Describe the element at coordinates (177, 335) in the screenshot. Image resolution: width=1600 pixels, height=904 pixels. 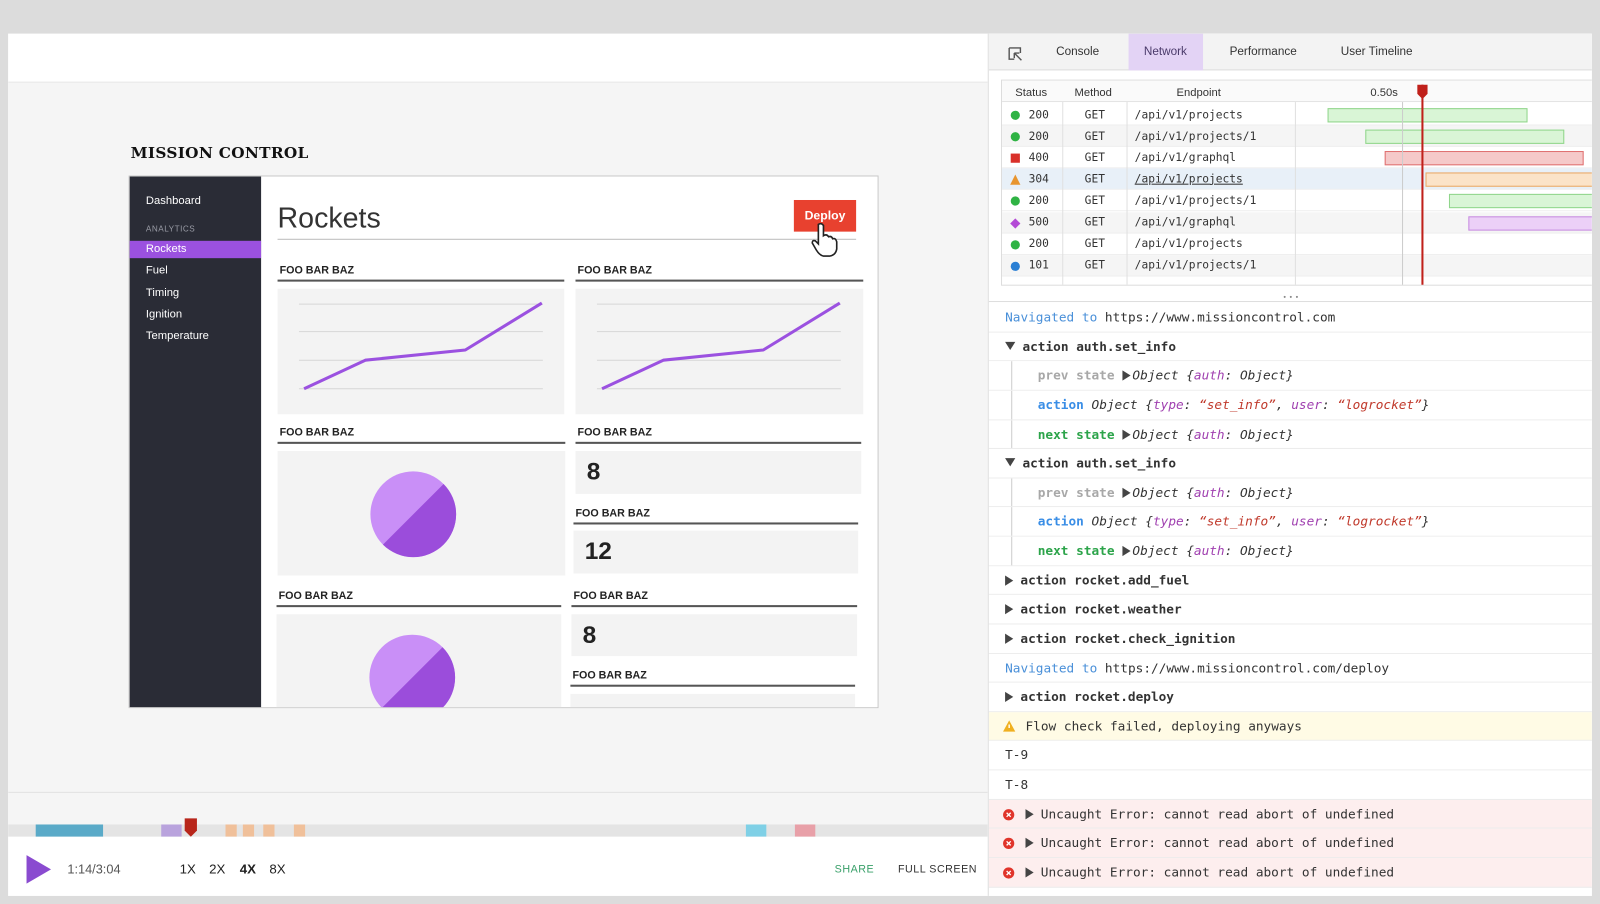
I see `sidebar-item: Temperature` at that location.